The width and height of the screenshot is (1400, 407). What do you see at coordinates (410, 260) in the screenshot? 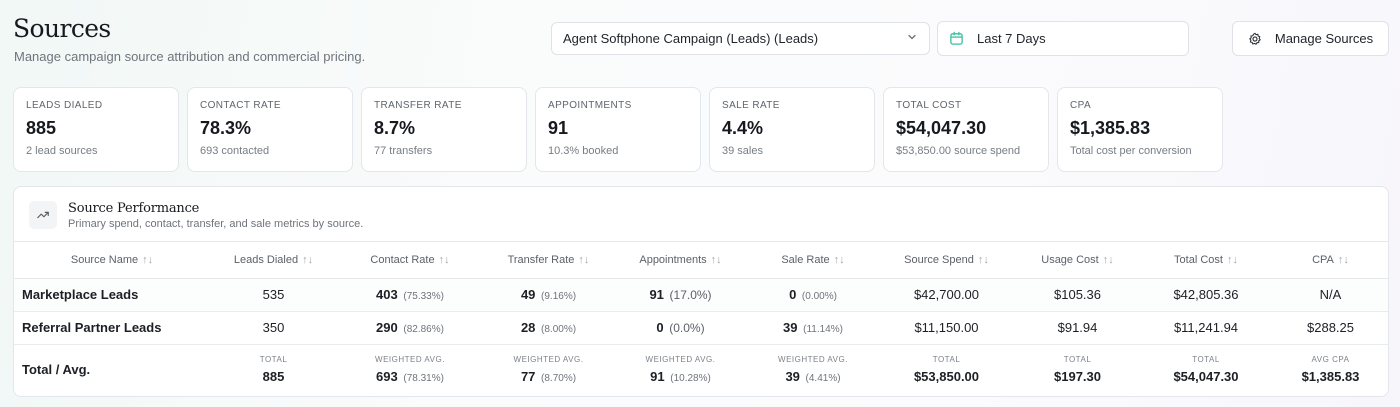
I see `col-contact-rate: Contact Rate ↑↓` at bounding box center [410, 260].